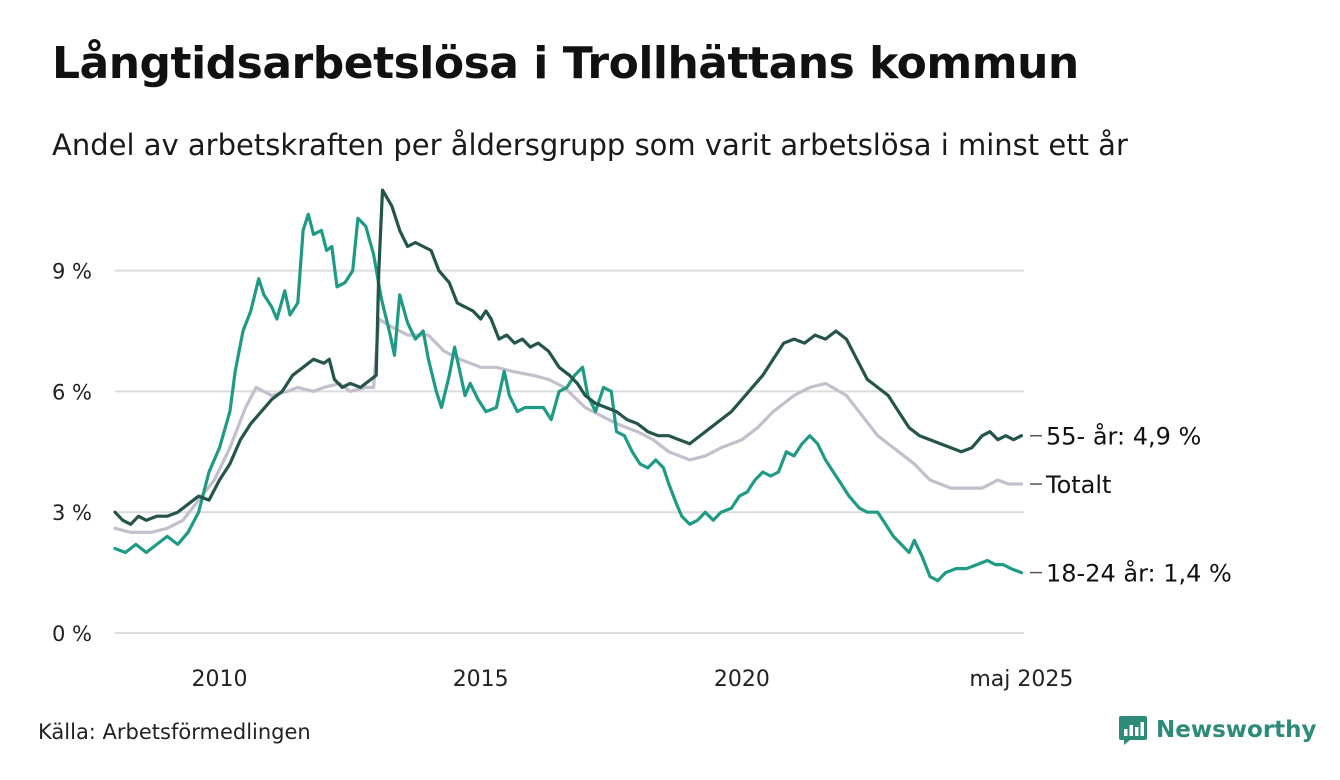  I want to click on brand-name: Newsworthy, so click(1236, 730).